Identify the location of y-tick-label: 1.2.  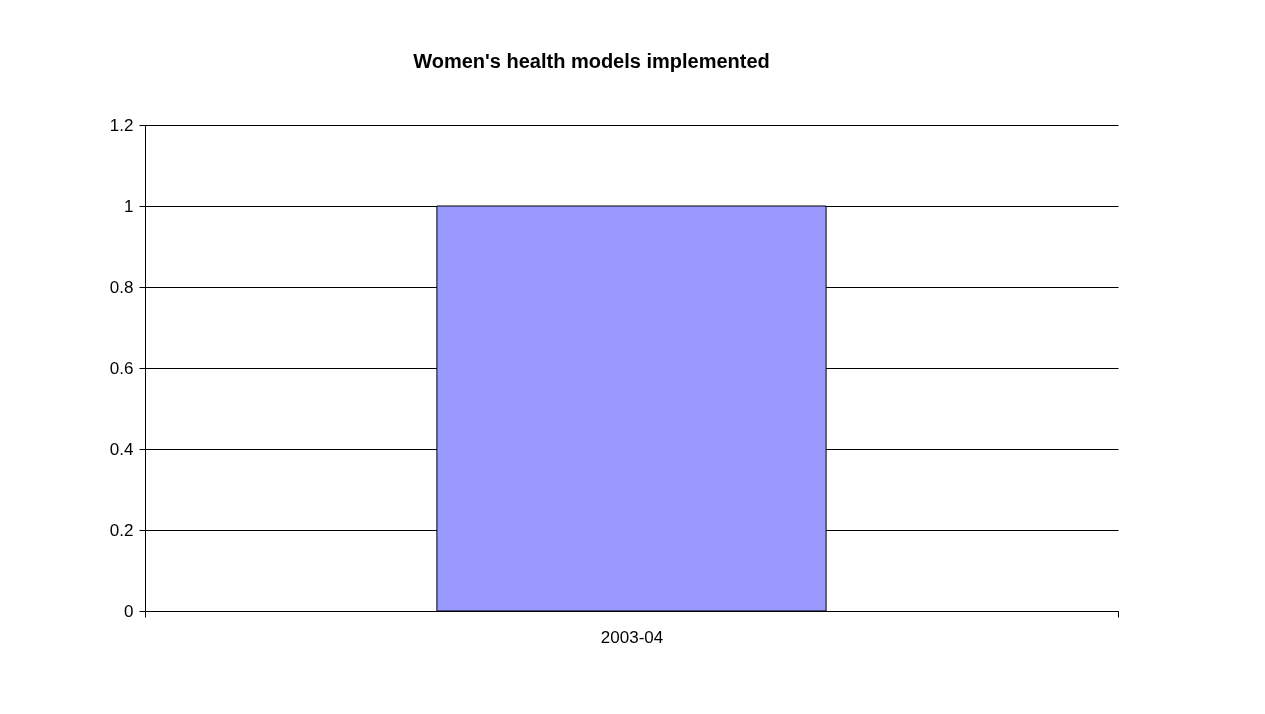
(121, 125).